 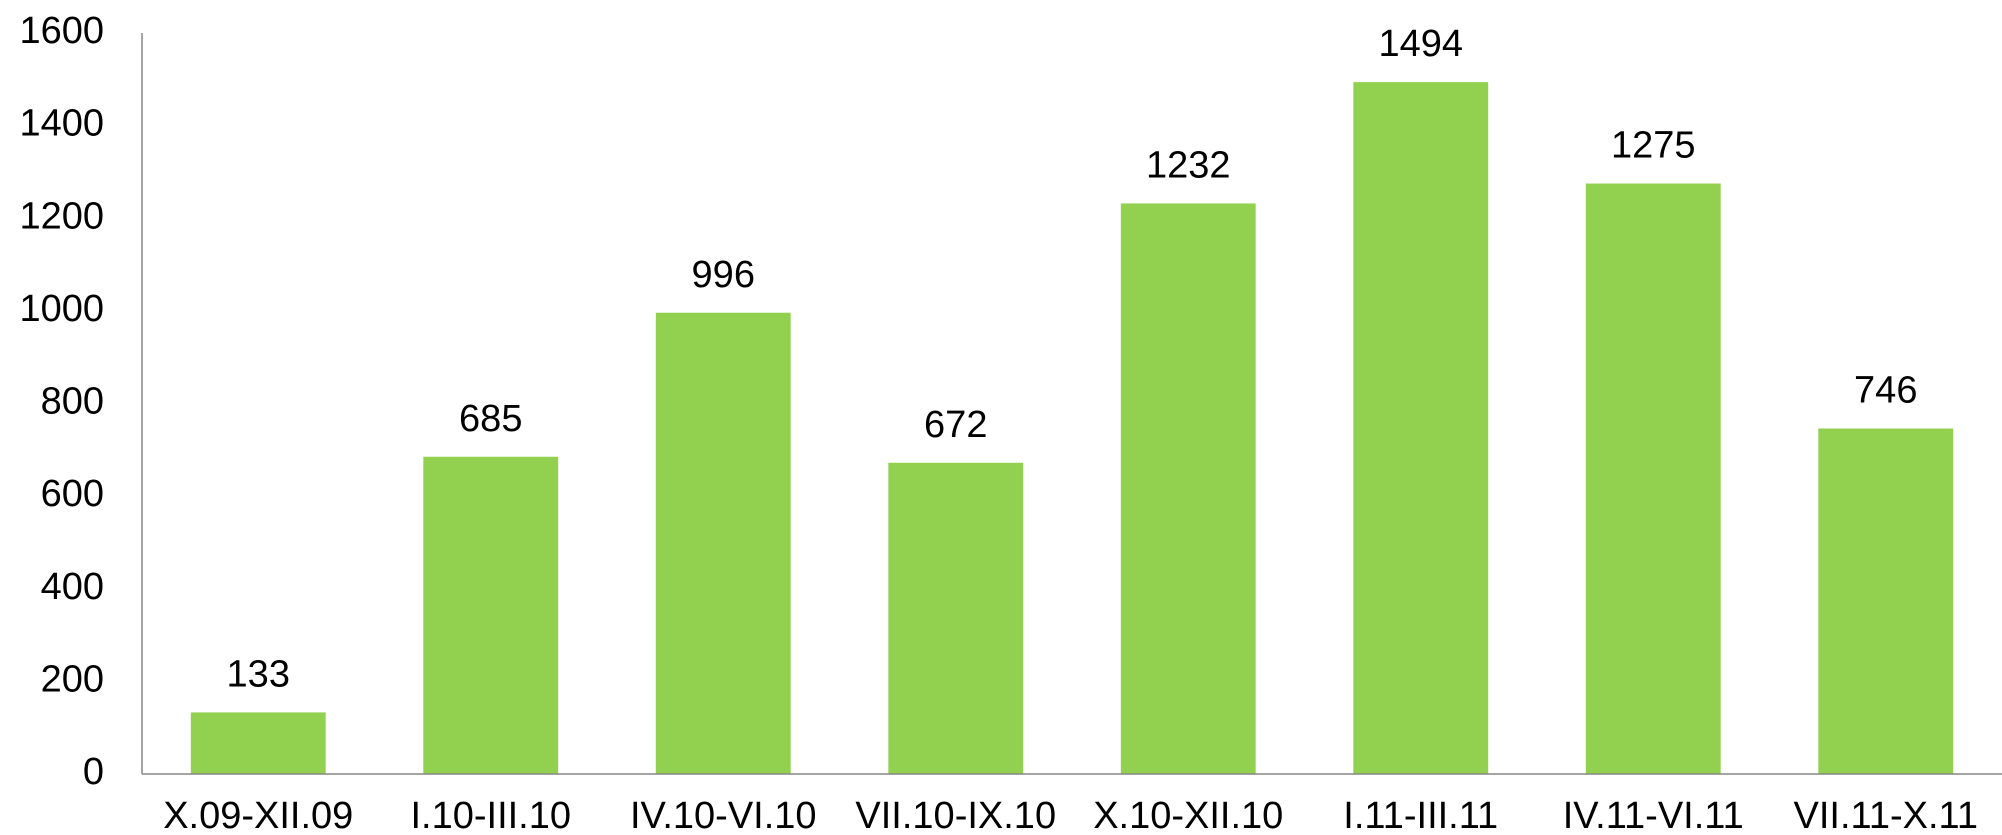 What do you see at coordinates (1653, 146) in the screenshot?
I see `data-label: 1275` at bounding box center [1653, 146].